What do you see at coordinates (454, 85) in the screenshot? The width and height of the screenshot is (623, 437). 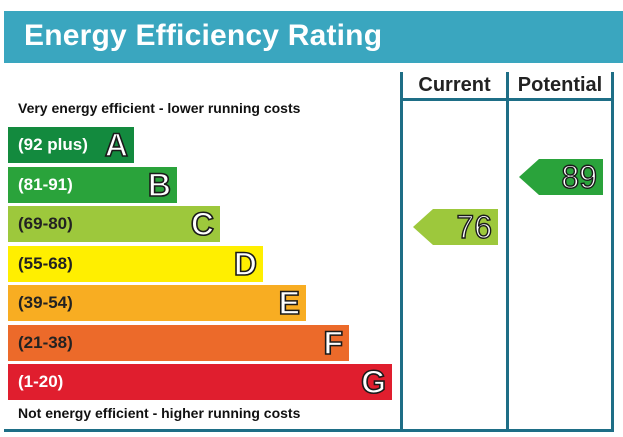 I see `column-header-current: Current` at bounding box center [454, 85].